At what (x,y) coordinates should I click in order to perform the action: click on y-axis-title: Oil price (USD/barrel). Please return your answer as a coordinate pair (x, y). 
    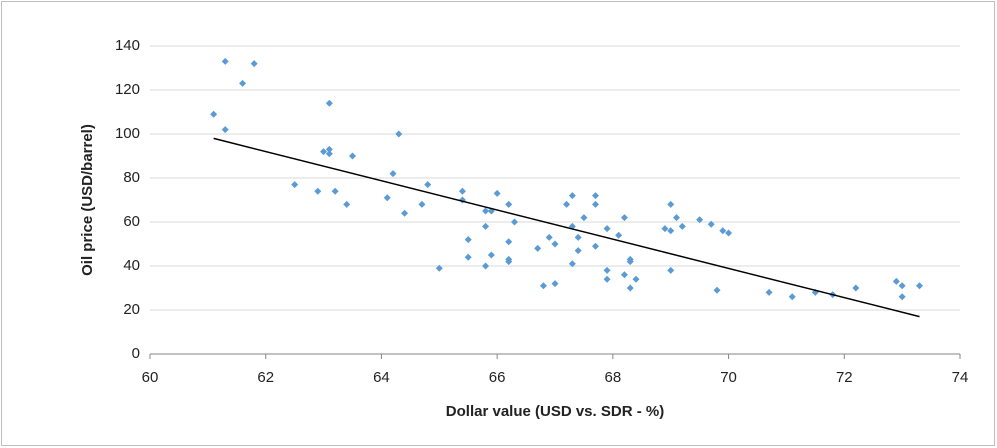
    Looking at the image, I should click on (87, 200).